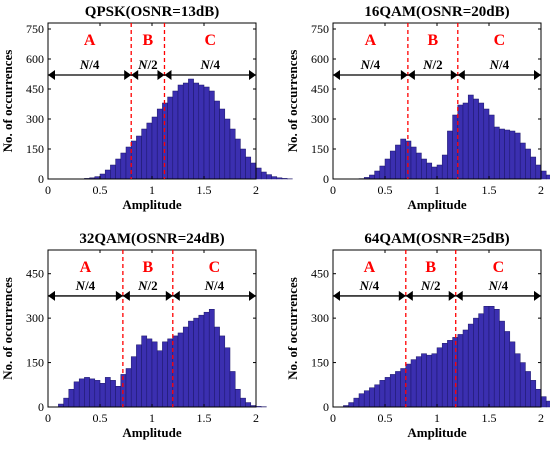 Image resolution: width=550 pixels, height=451 pixels. I want to click on y-tick-label: 0, so click(41, 407).